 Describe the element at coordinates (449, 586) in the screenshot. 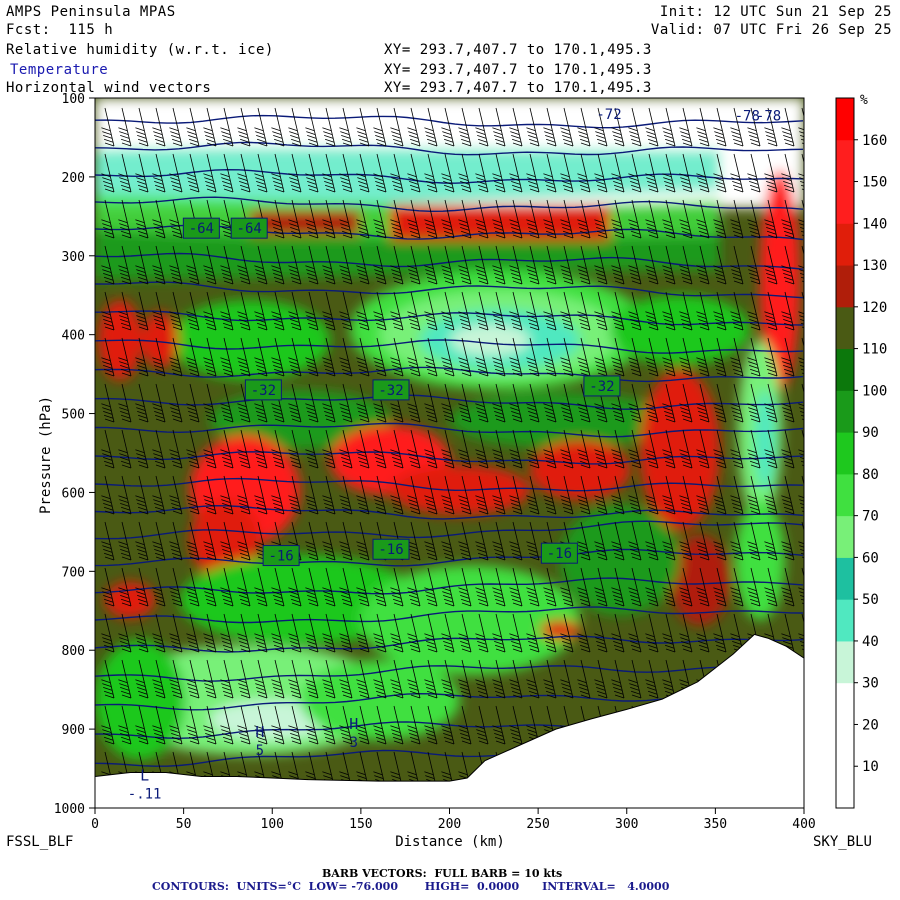

I see `isotherm-line` at that location.